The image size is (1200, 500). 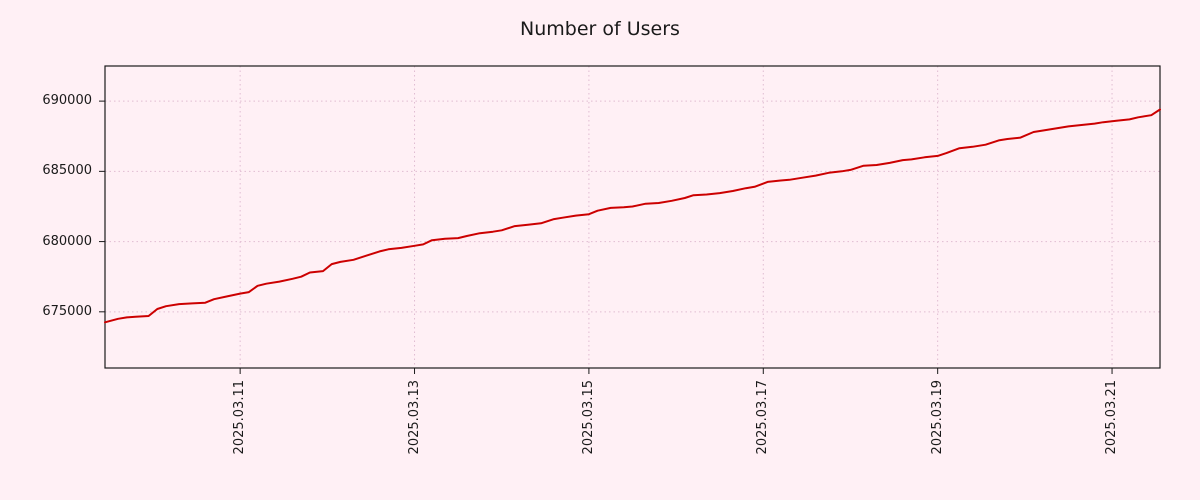 What do you see at coordinates (67, 311) in the screenshot?
I see `y-tick-label: 675000` at bounding box center [67, 311].